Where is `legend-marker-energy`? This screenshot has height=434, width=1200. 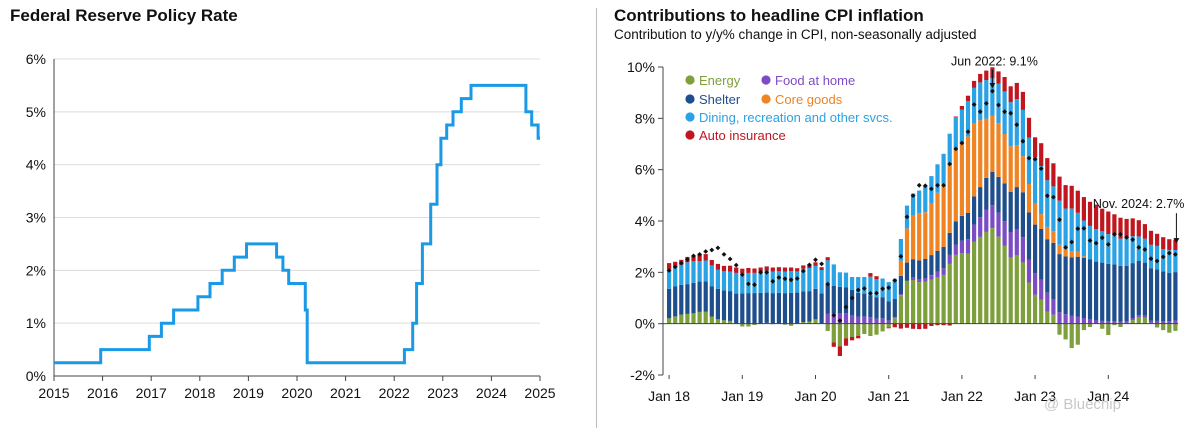
legend-marker-energy is located at coordinates (690, 80).